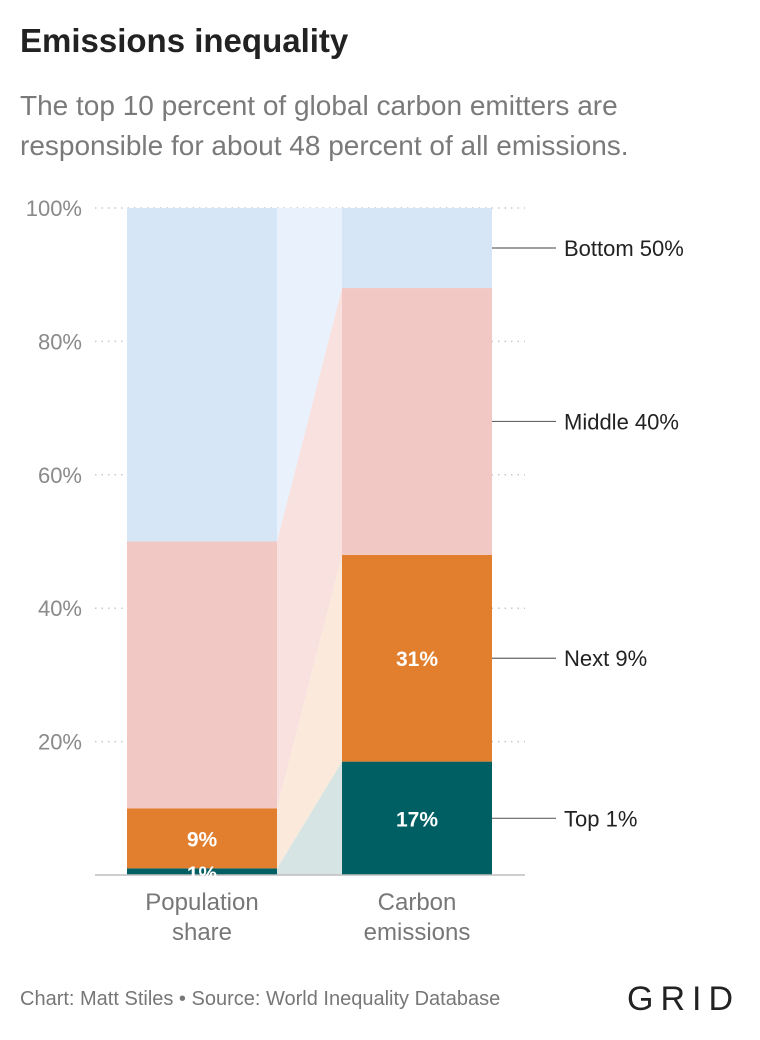  What do you see at coordinates (683, 999) in the screenshot?
I see `grid-logo: GRID` at bounding box center [683, 999].